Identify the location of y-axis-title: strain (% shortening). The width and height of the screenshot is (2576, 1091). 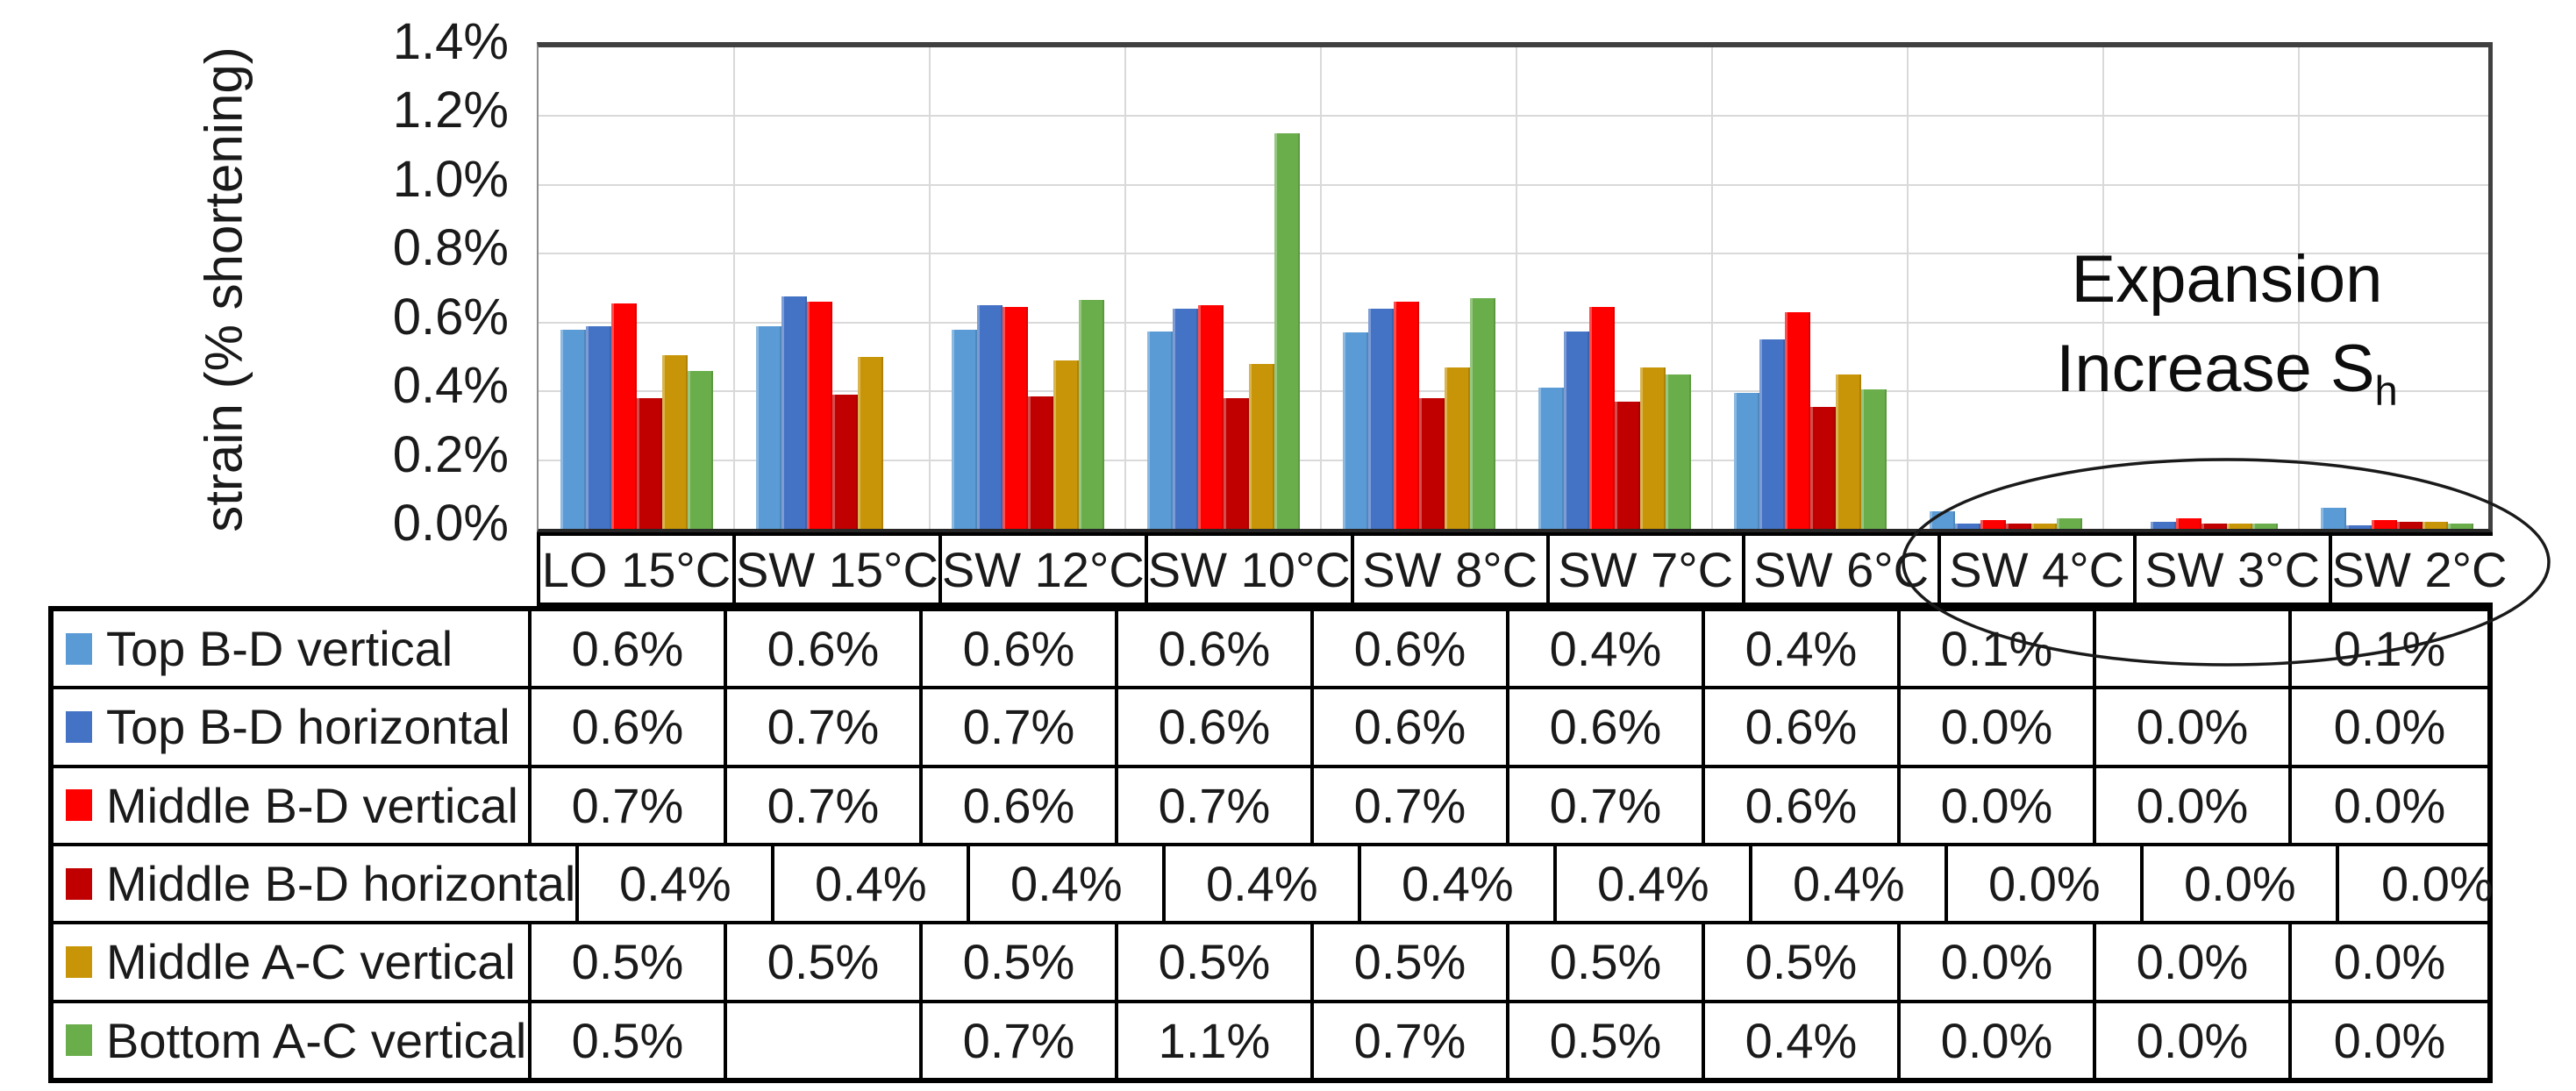
(224, 289).